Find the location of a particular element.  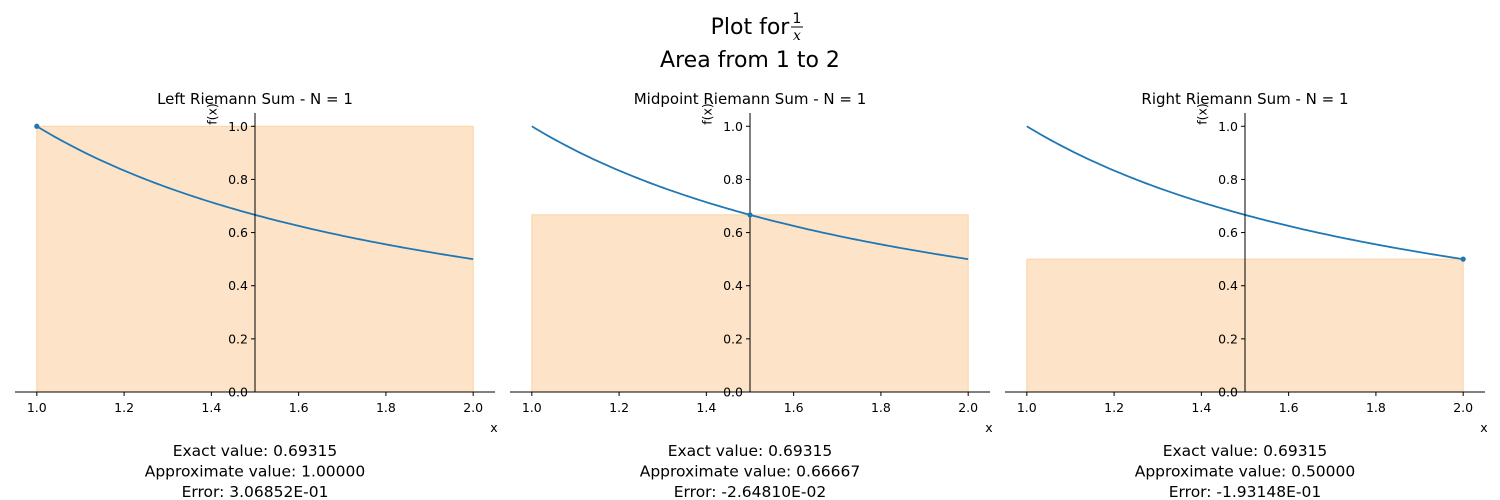

subplot-title: Left Riemann Sum - N = 1 is located at coordinates (255, 99).